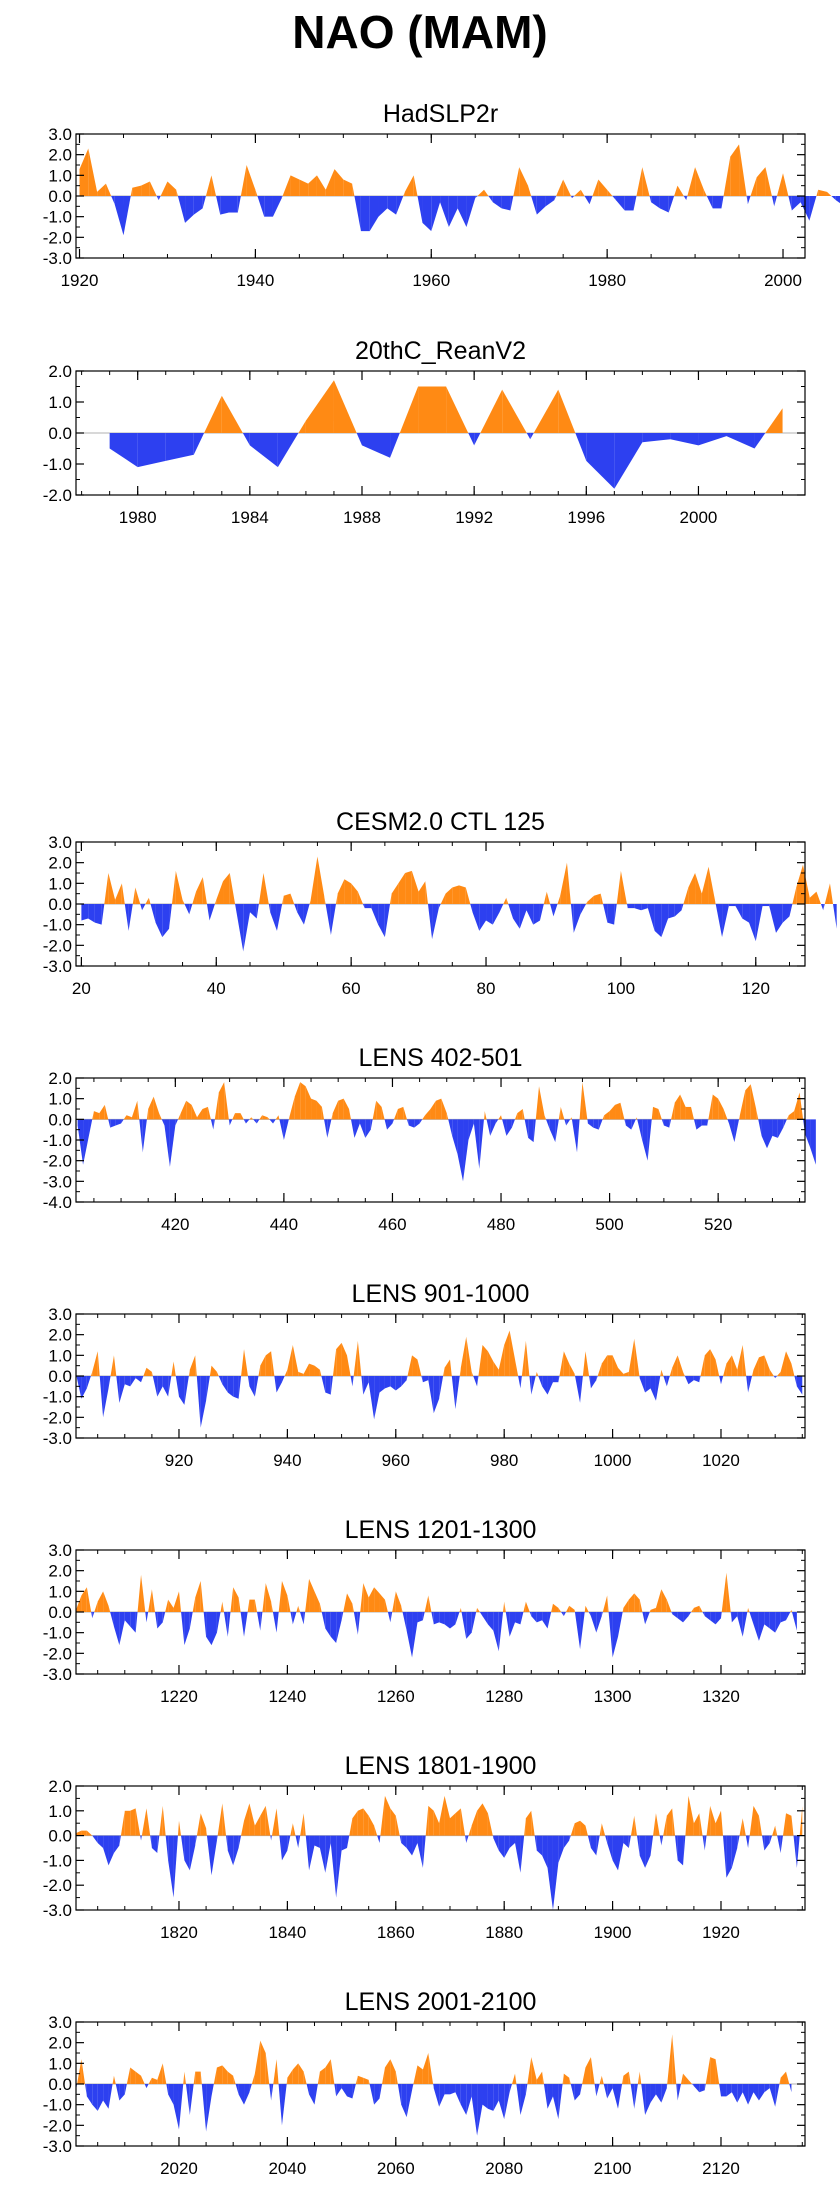 The width and height of the screenshot is (840, 2200). What do you see at coordinates (255, 280) in the screenshot?
I see `x-tick-label: 1940` at bounding box center [255, 280].